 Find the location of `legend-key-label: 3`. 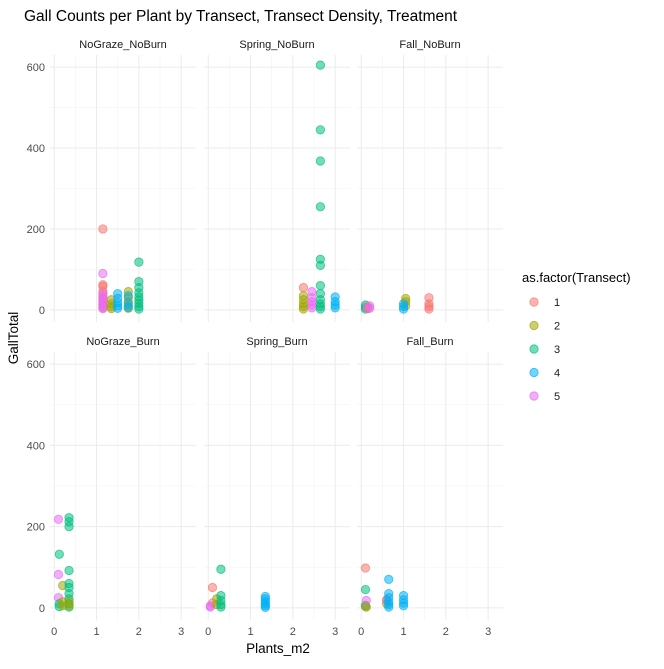

legend-key-label: 3 is located at coordinates (557, 350).